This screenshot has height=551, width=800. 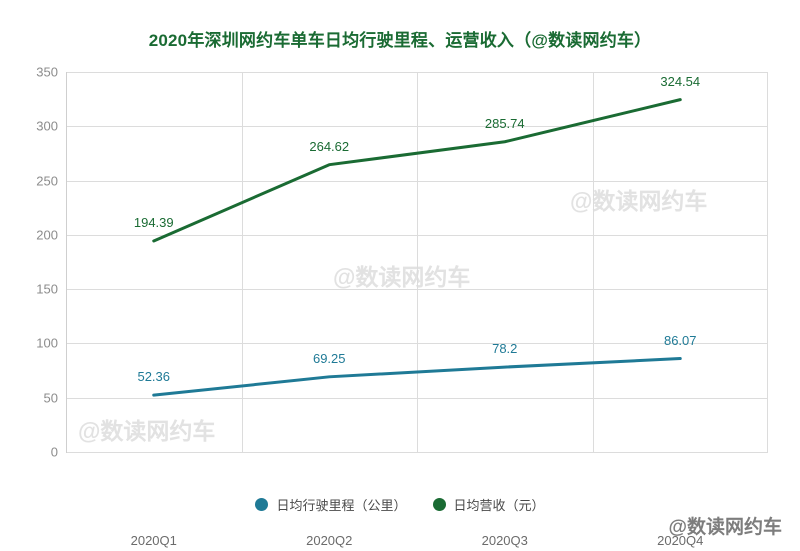 What do you see at coordinates (329, 540) in the screenshot?
I see `x-axis-tick-label: 2020Q2` at bounding box center [329, 540].